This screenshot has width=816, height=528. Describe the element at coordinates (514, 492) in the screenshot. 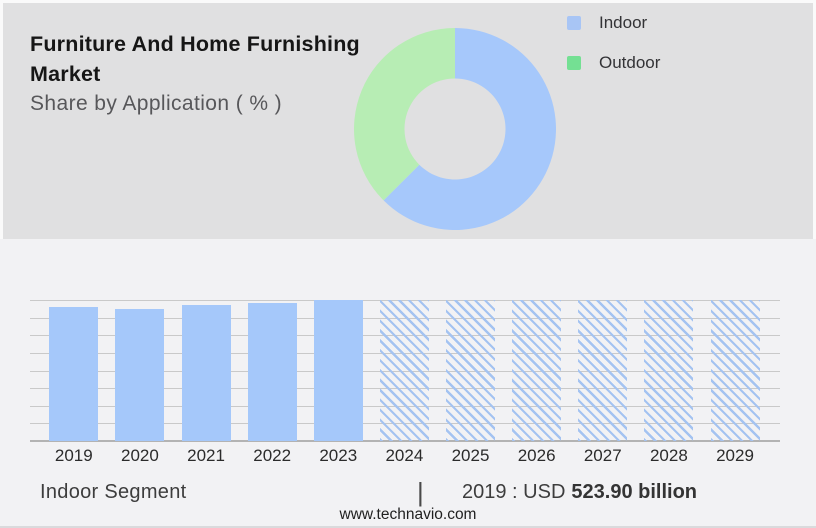

I see `value-prefix: 2019 : USD` at that location.